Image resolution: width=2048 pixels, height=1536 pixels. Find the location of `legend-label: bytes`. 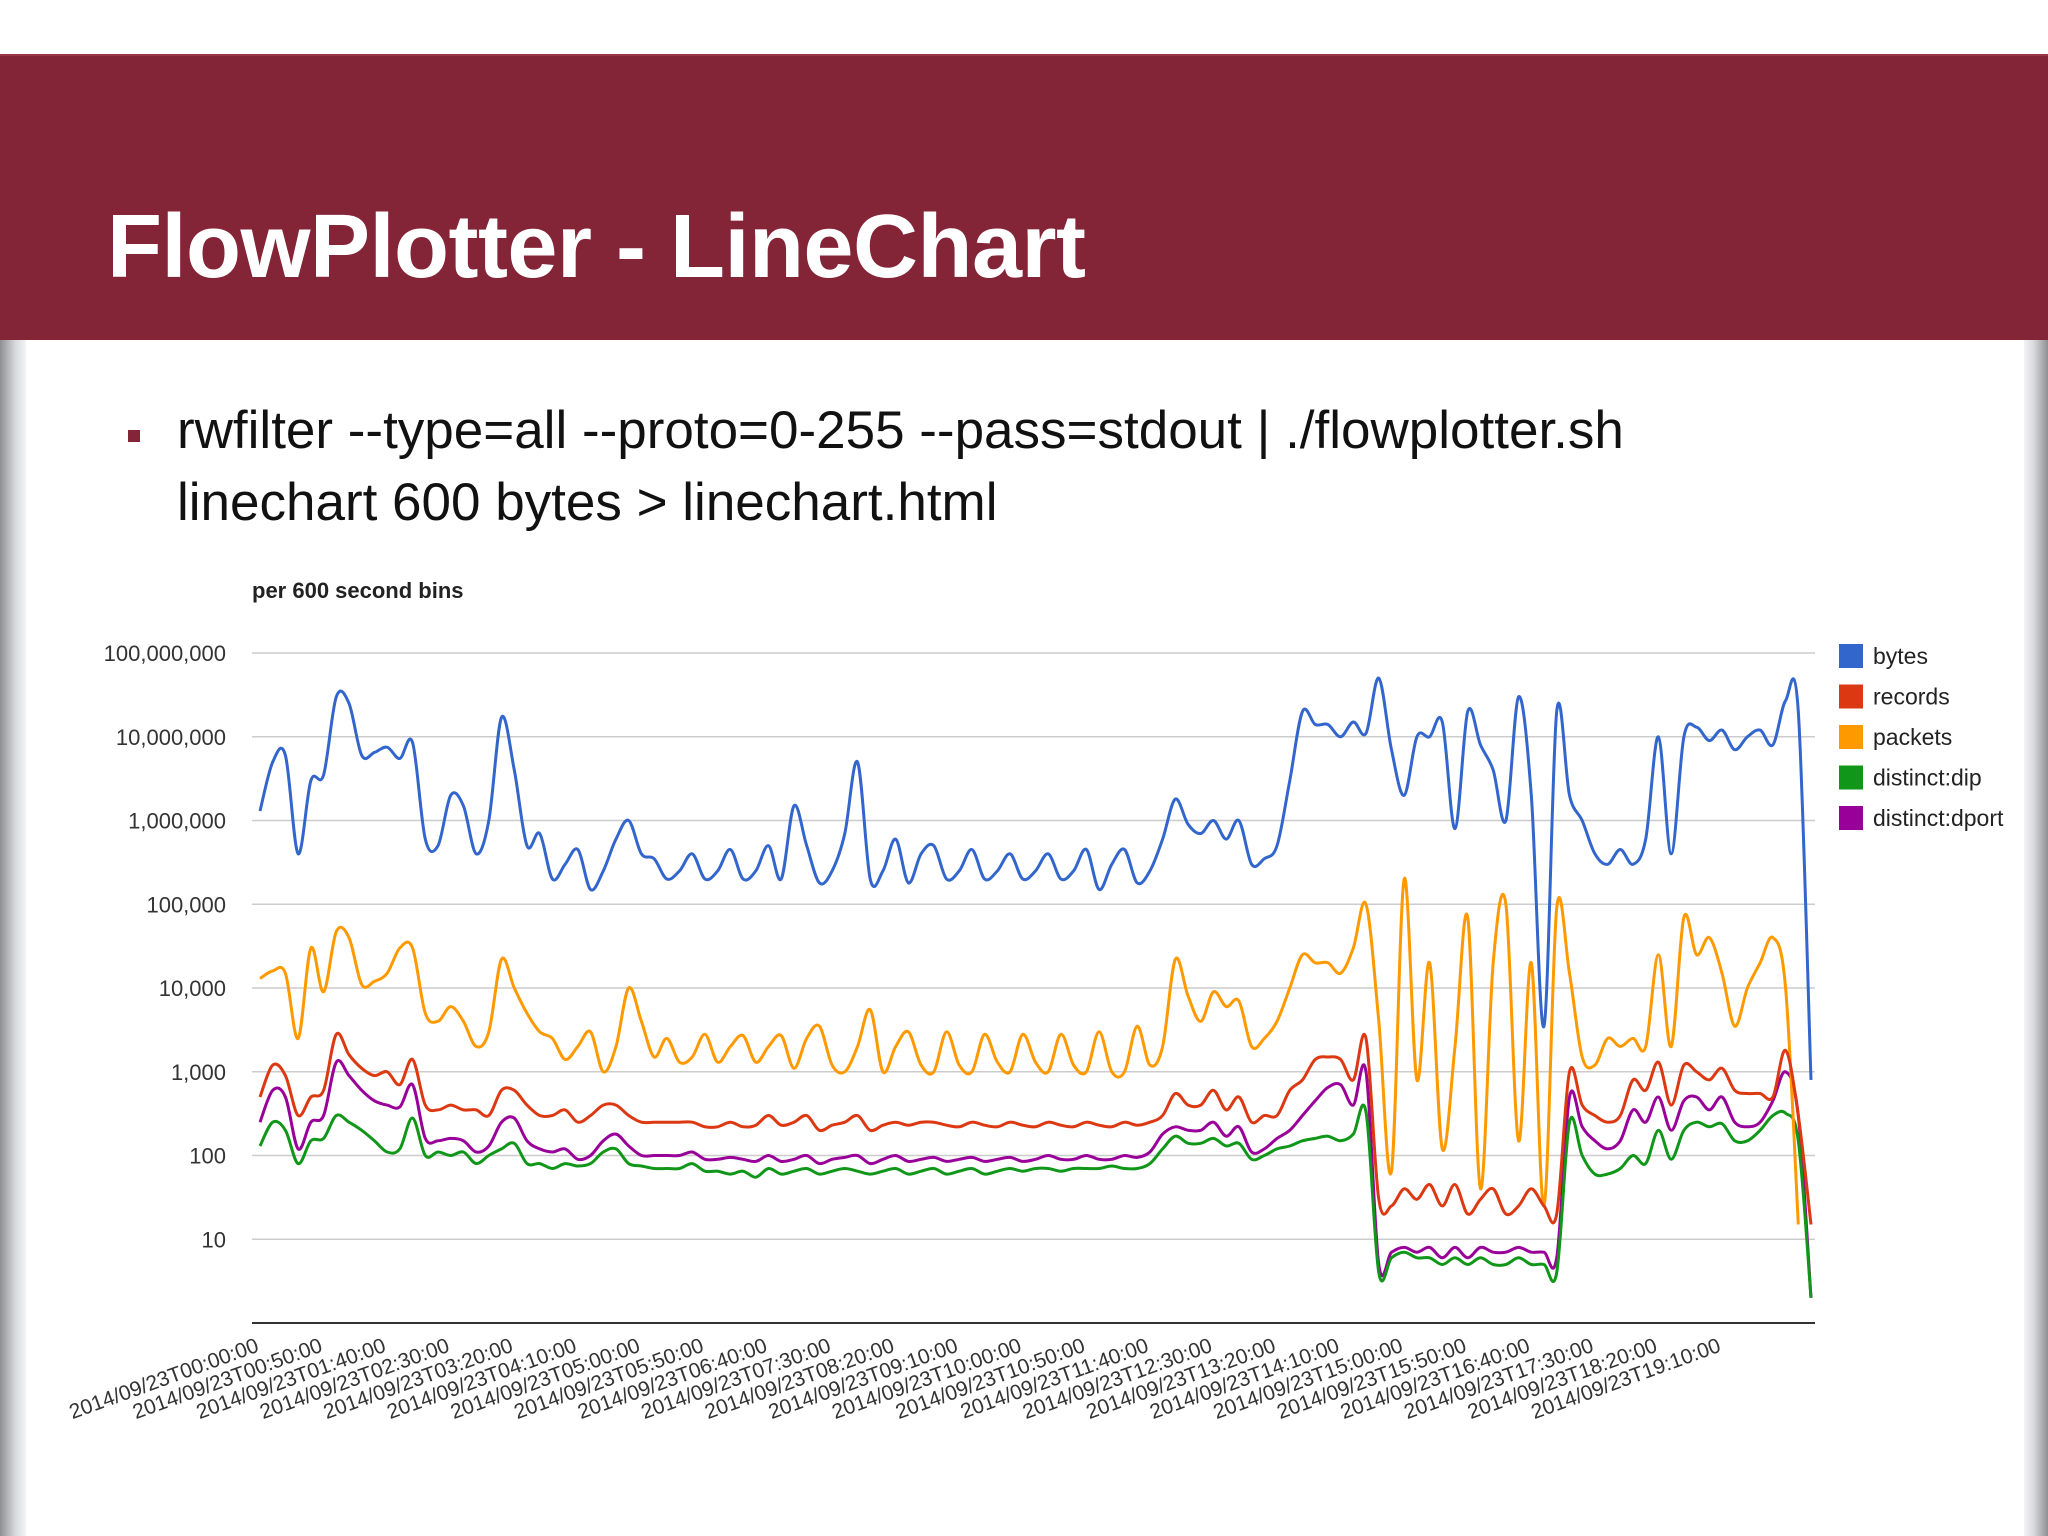

legend-label: bytes is located at coordinates (1900, 656).